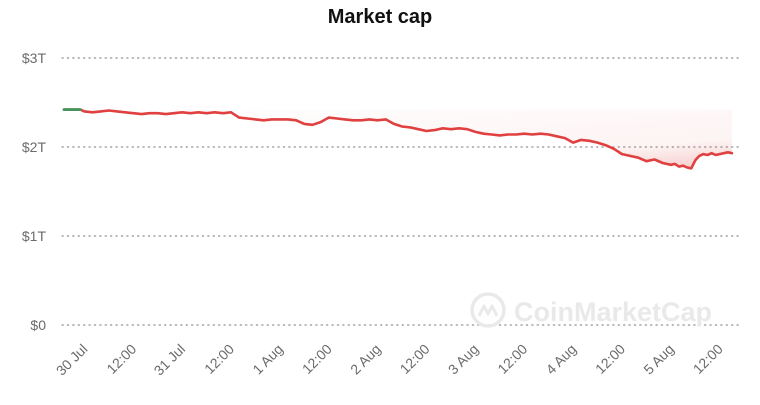 The height and width of the screenshot is (405, 760). I want to click on chart-title: Market cap, so click(380, 17).